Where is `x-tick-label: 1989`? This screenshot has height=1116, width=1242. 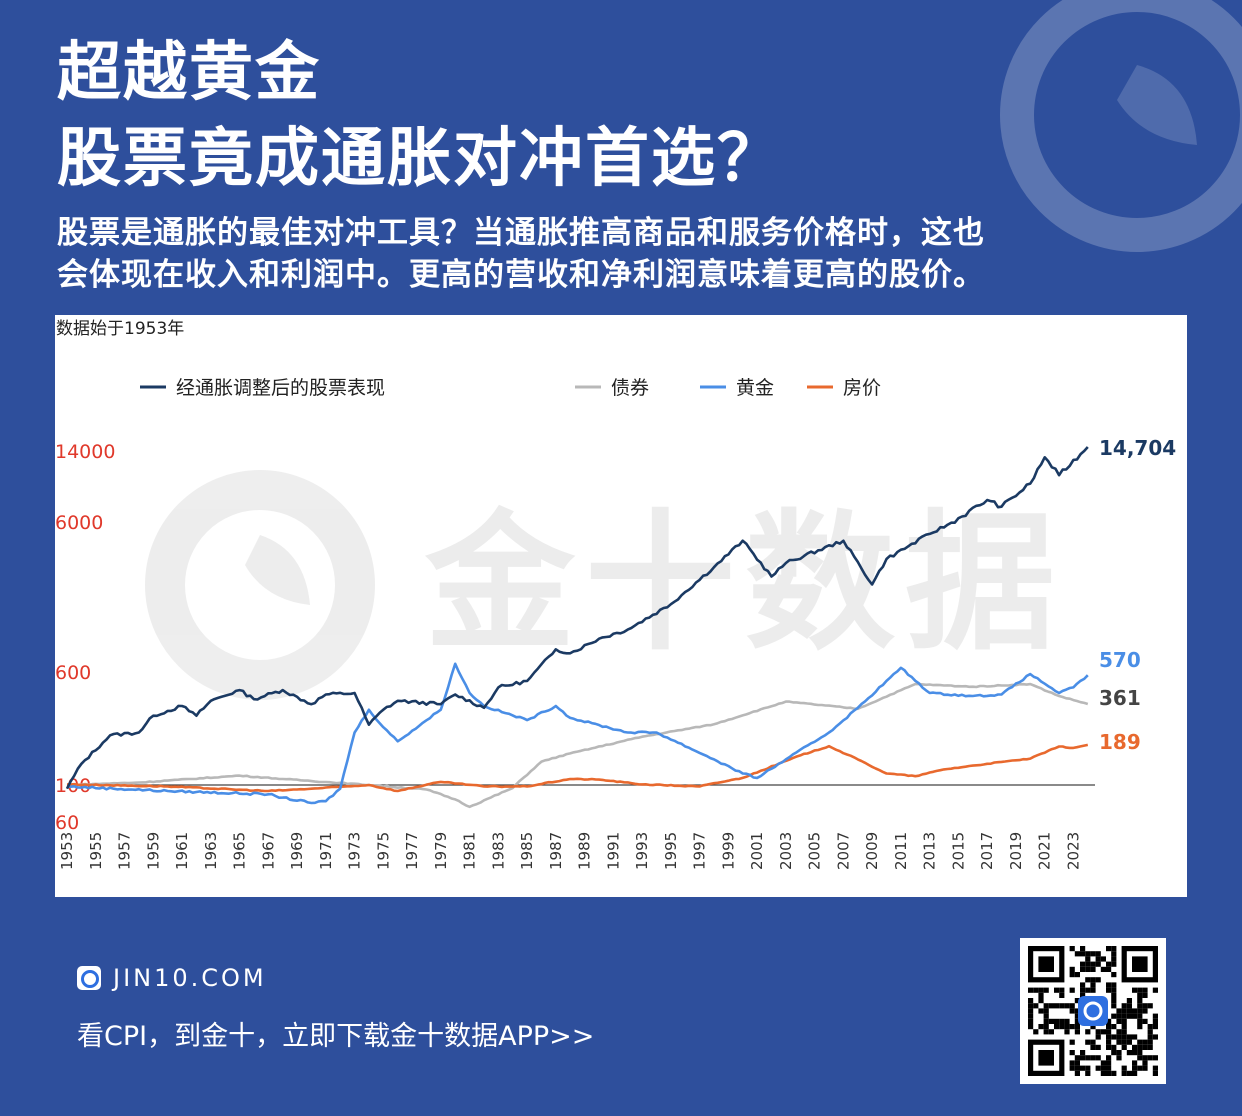
x-tick-label: 1989 is located at coordinates (585, 851).